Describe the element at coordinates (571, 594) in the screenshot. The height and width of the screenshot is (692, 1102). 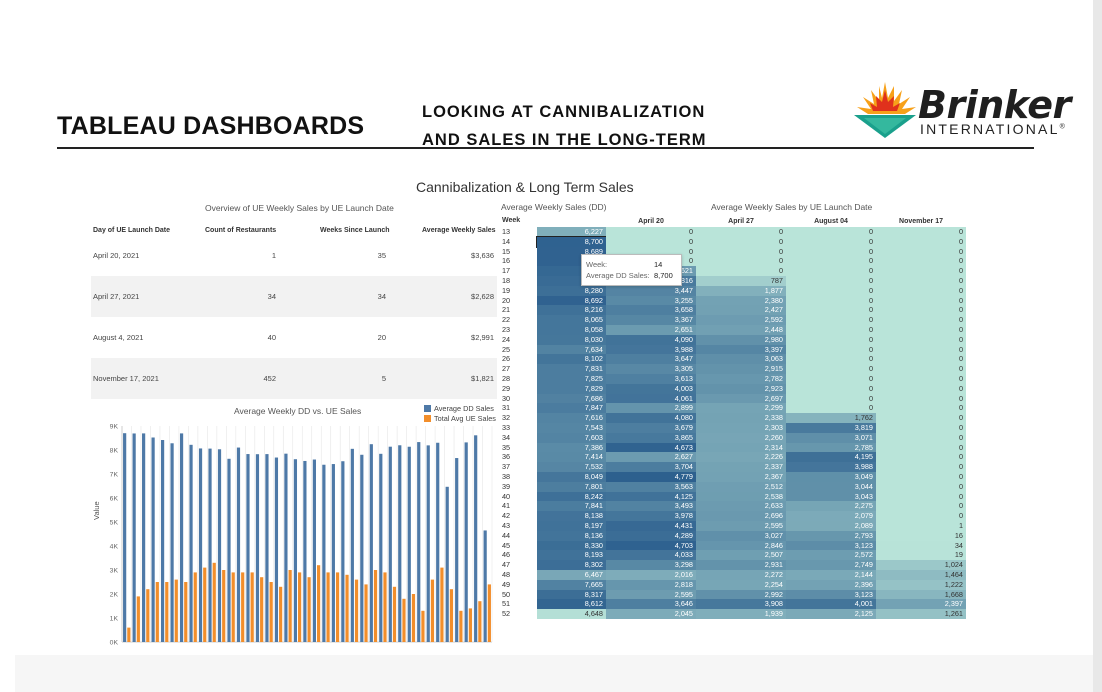
I see `dd-heat-cell: 8,317` at that location.